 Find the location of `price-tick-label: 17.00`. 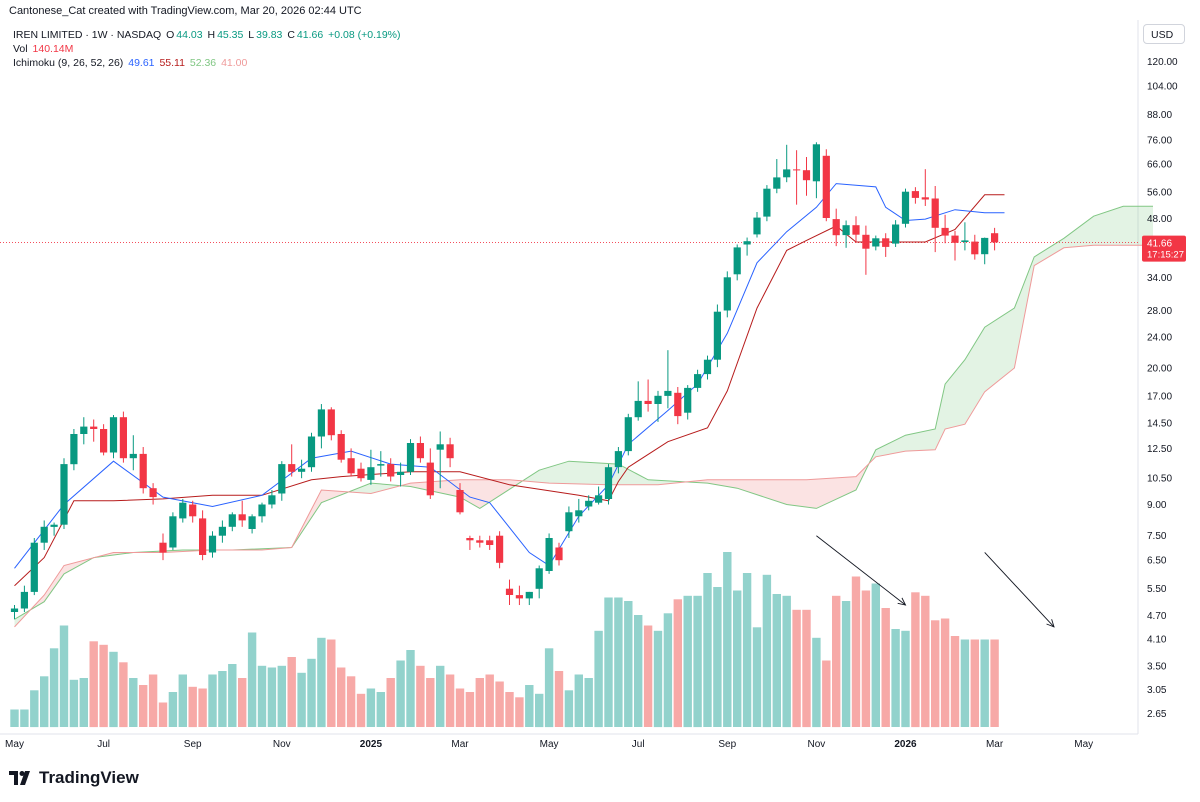

price-tick-label: 17.00 is located at coordinates (1159, 396).